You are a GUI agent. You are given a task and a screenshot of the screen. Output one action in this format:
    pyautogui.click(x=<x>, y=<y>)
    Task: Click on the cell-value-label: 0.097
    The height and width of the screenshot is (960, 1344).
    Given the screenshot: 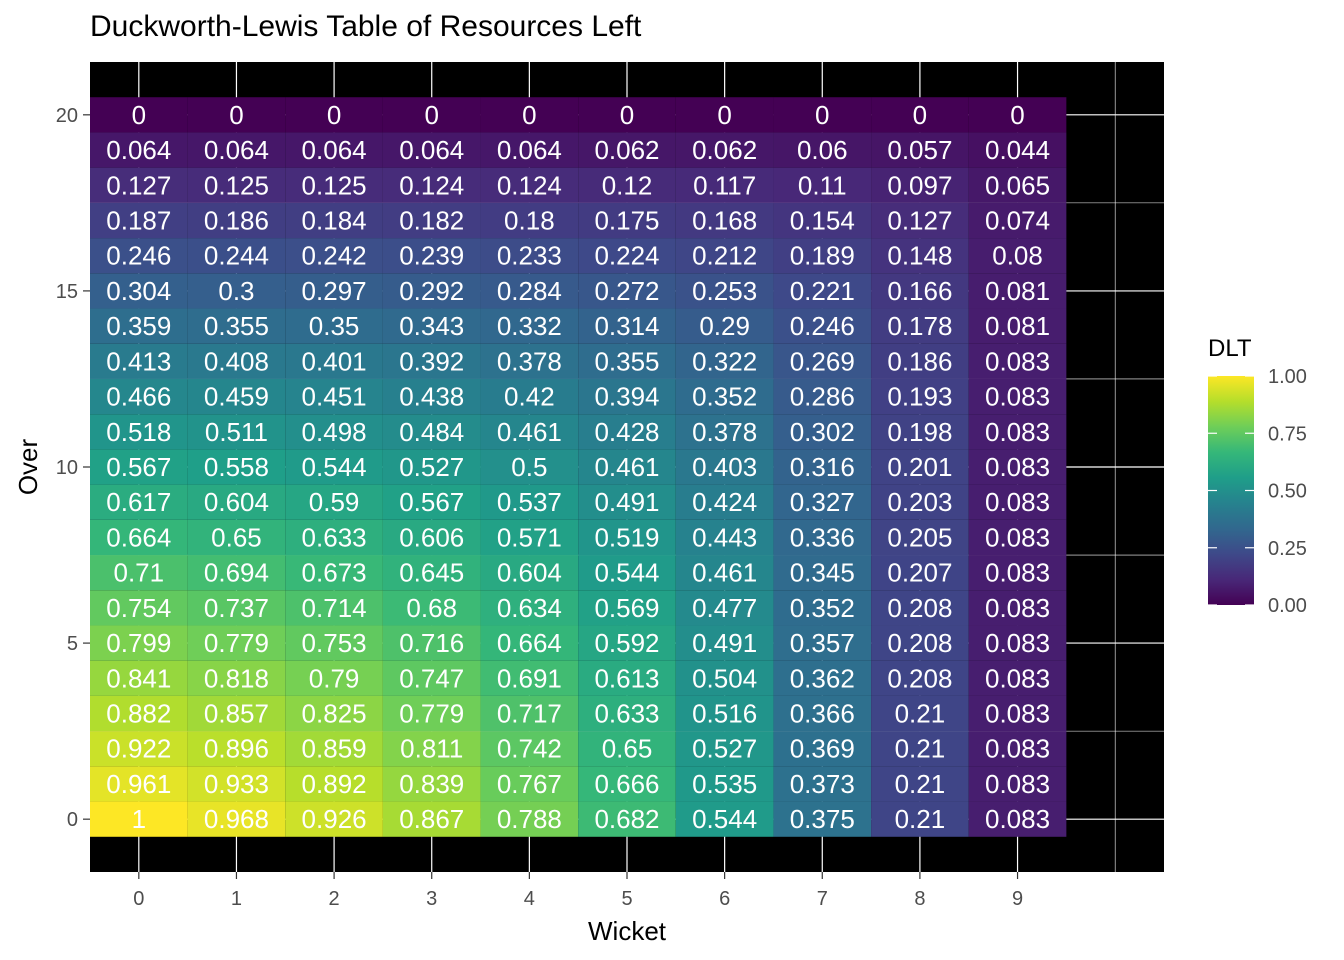 What is the action you would take?
    pyautogui.click(x=919, y=185)
    